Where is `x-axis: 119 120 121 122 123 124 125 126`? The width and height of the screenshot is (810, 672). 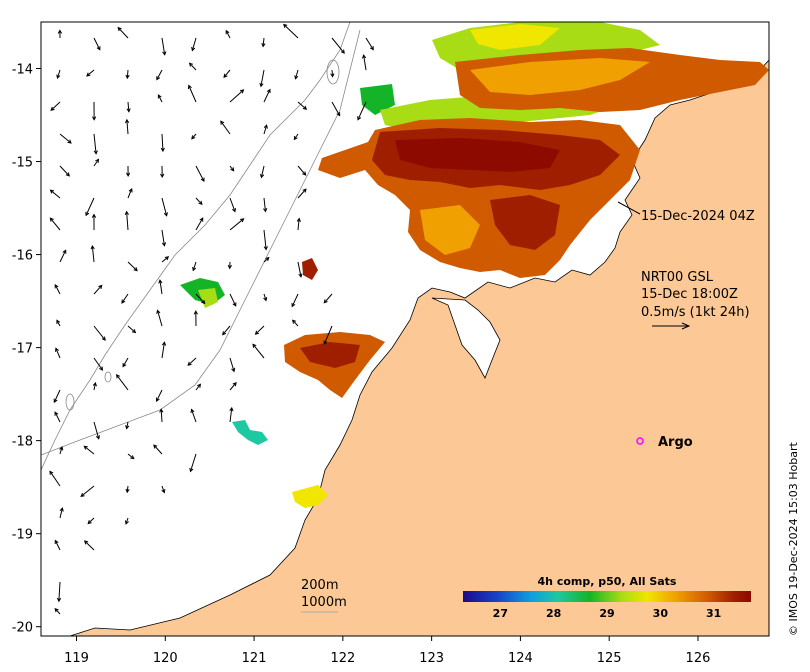
x-axis: 119 120 121 122 123 124 125 126 is located at coordinates (387, 651).